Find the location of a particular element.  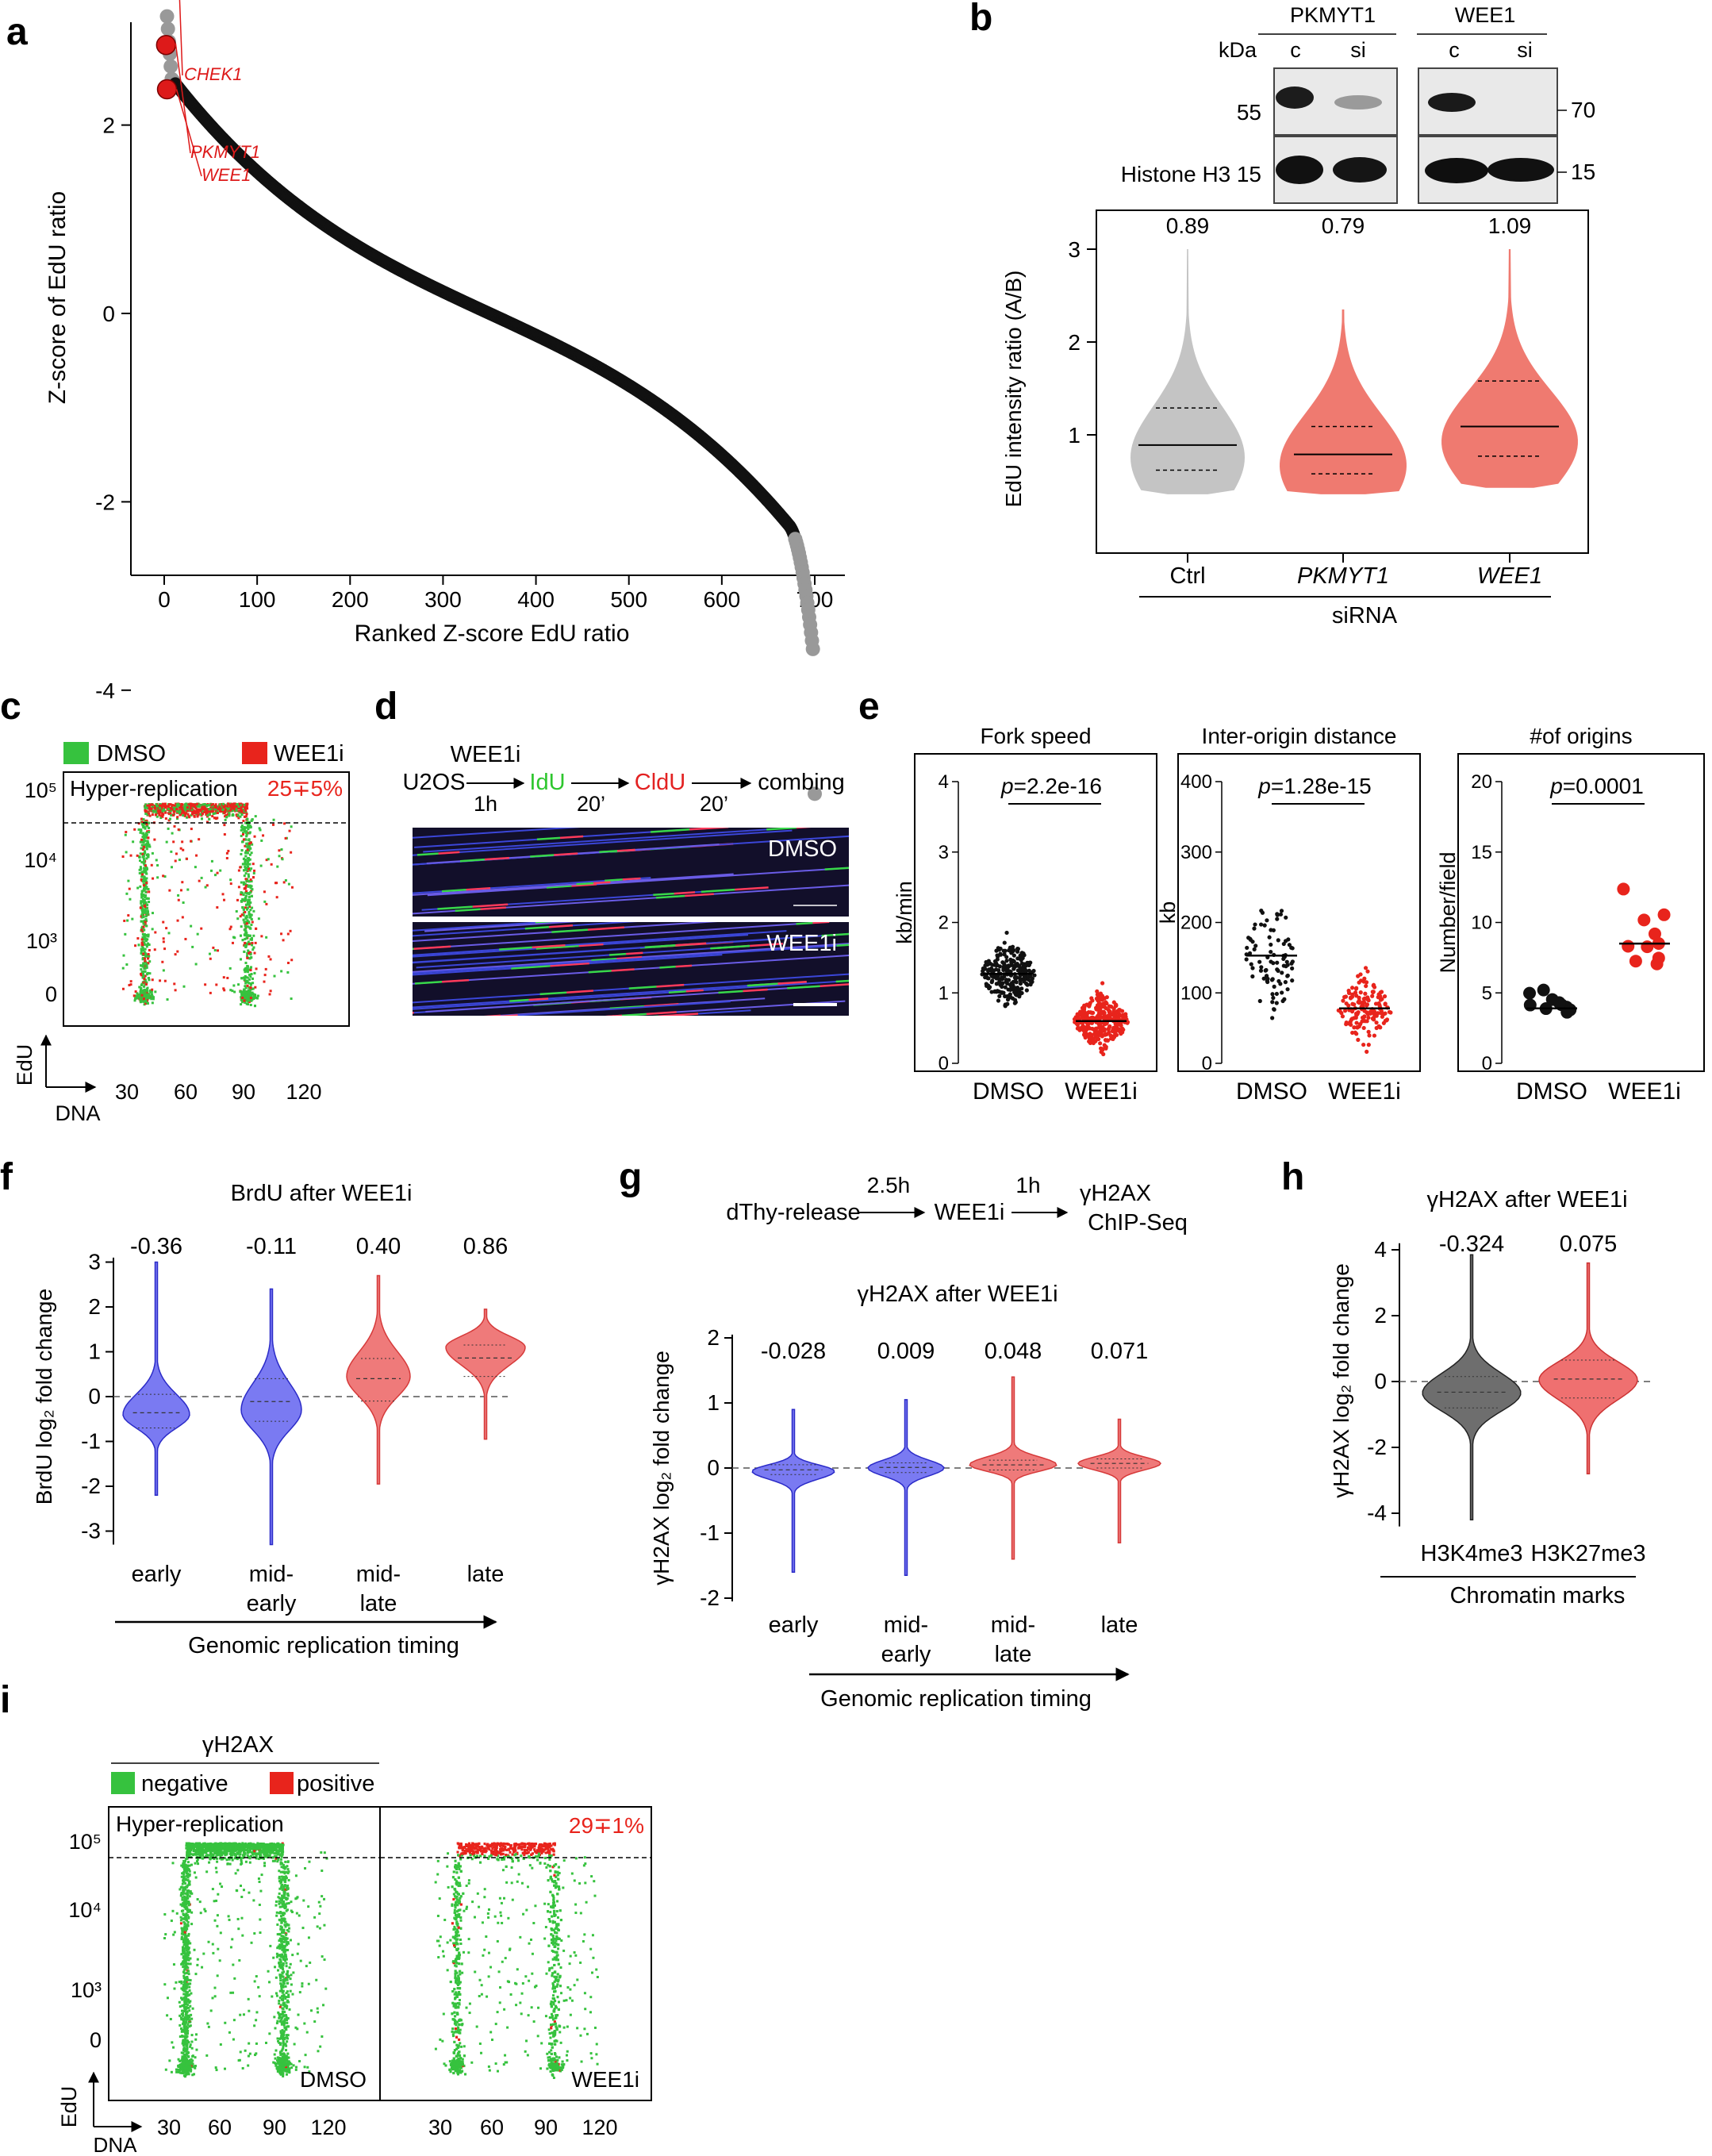

ytick-label: 0 is located at coordinates (1487, 1063).